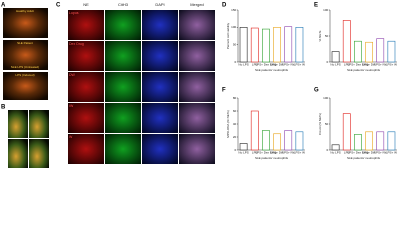 The width and height of the screenshot is (400, 240). Describe the element at coordinates (235, 111) in the screenshot. I see `y-tick-label: 60` at that location.